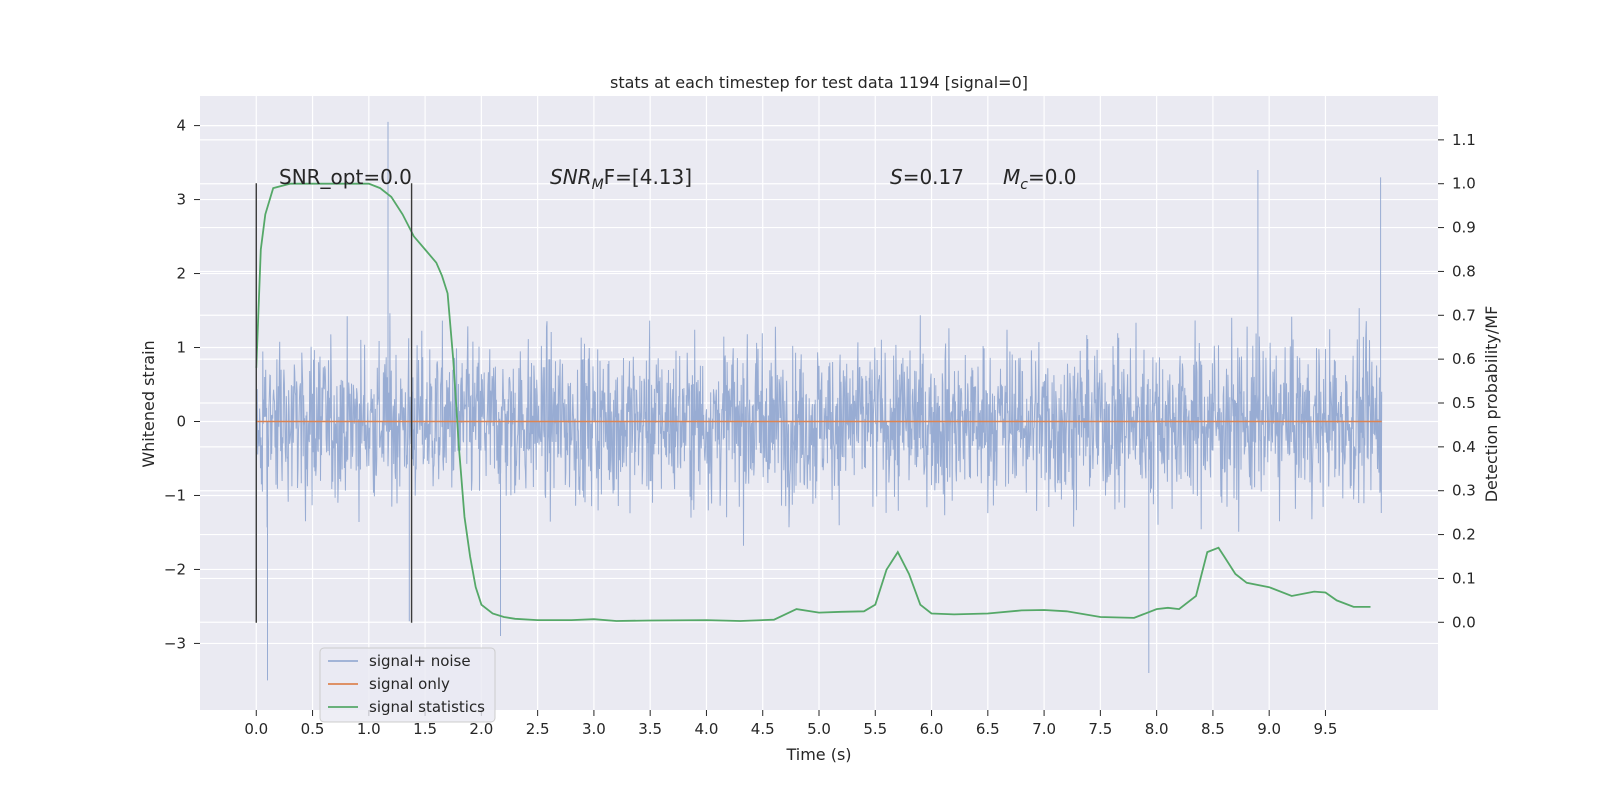  What do you see at coordinates (1464, 578) in the screenshot?
I see `right-y-tick-label: 0.1` at bounding box center [1464, 578].